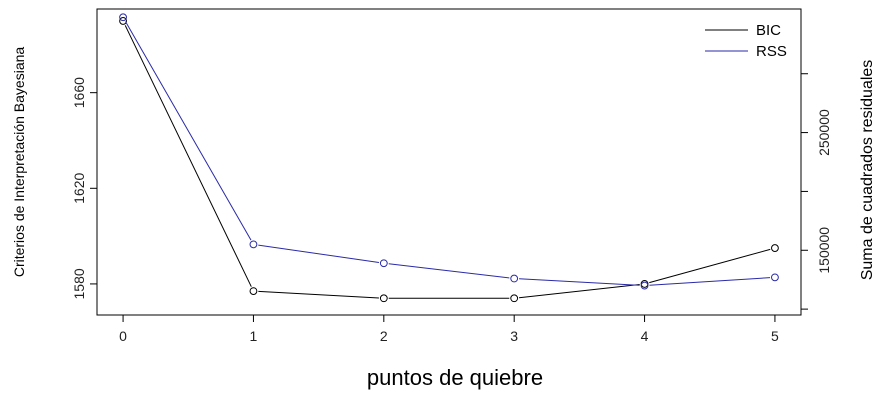 This screenshot has height=393, width=883. I want to click on bottom-axis: 0 1 2 3 4 5, so click(449, 329).